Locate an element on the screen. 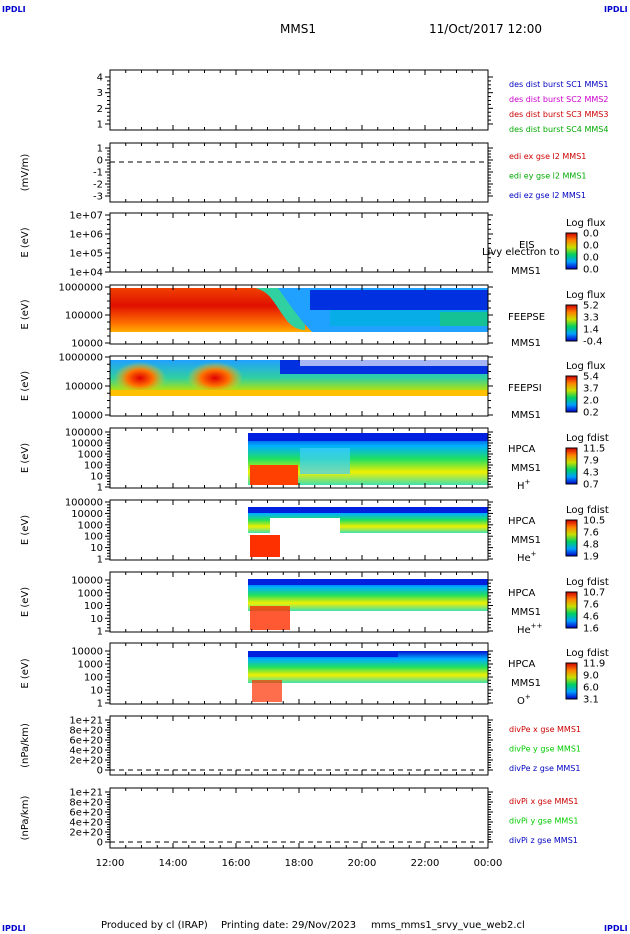 The image size is (630, 934). p7-species-label: He+ is located at coordinates (527, 557).